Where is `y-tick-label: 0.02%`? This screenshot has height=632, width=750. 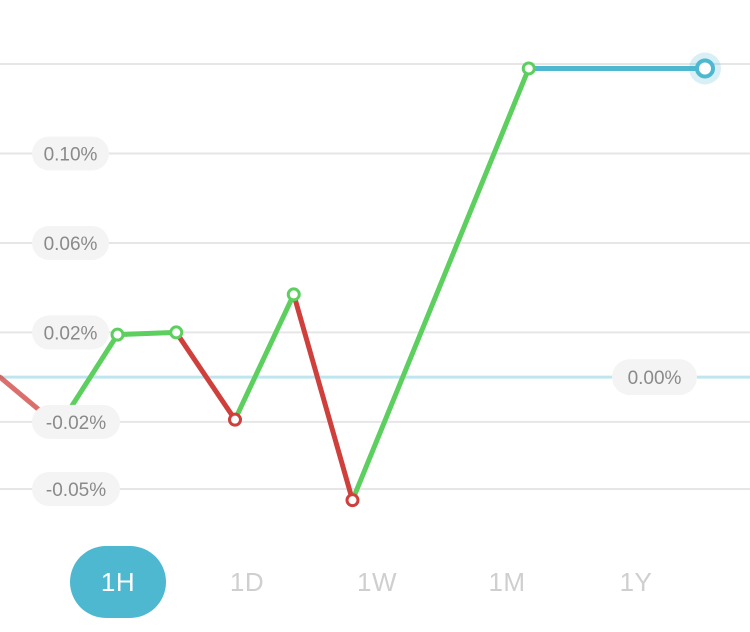 y-tick-label: 0.02% is located at coordinates (71, 333).